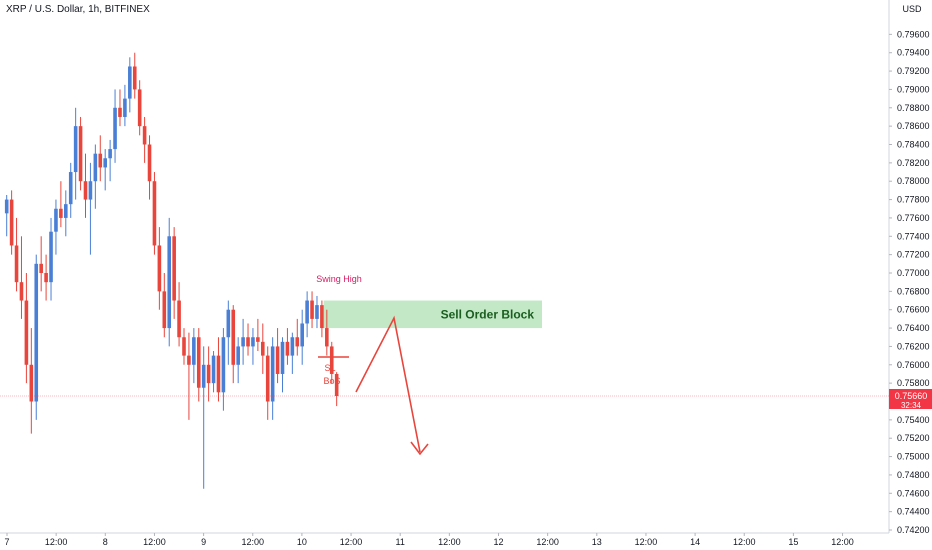 The height and width of the screenshot is (550, 932). Describe the element at coordinates (913, 328) in the screenshot. I see `y-tick-label: 0.76400` at that location.